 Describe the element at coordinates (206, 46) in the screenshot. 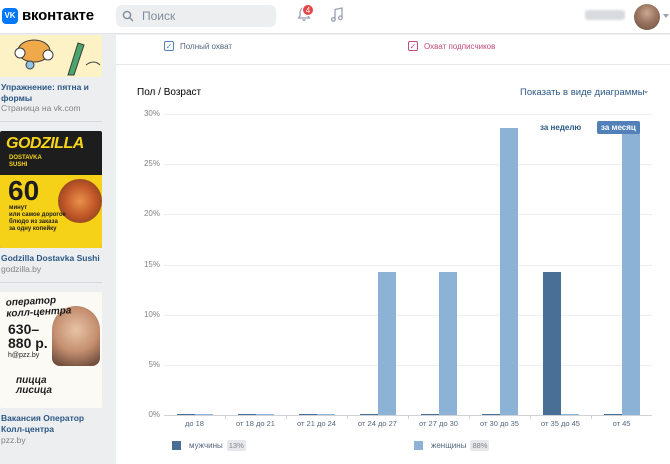

I see `checkbox-label: Полный охват` at that location.